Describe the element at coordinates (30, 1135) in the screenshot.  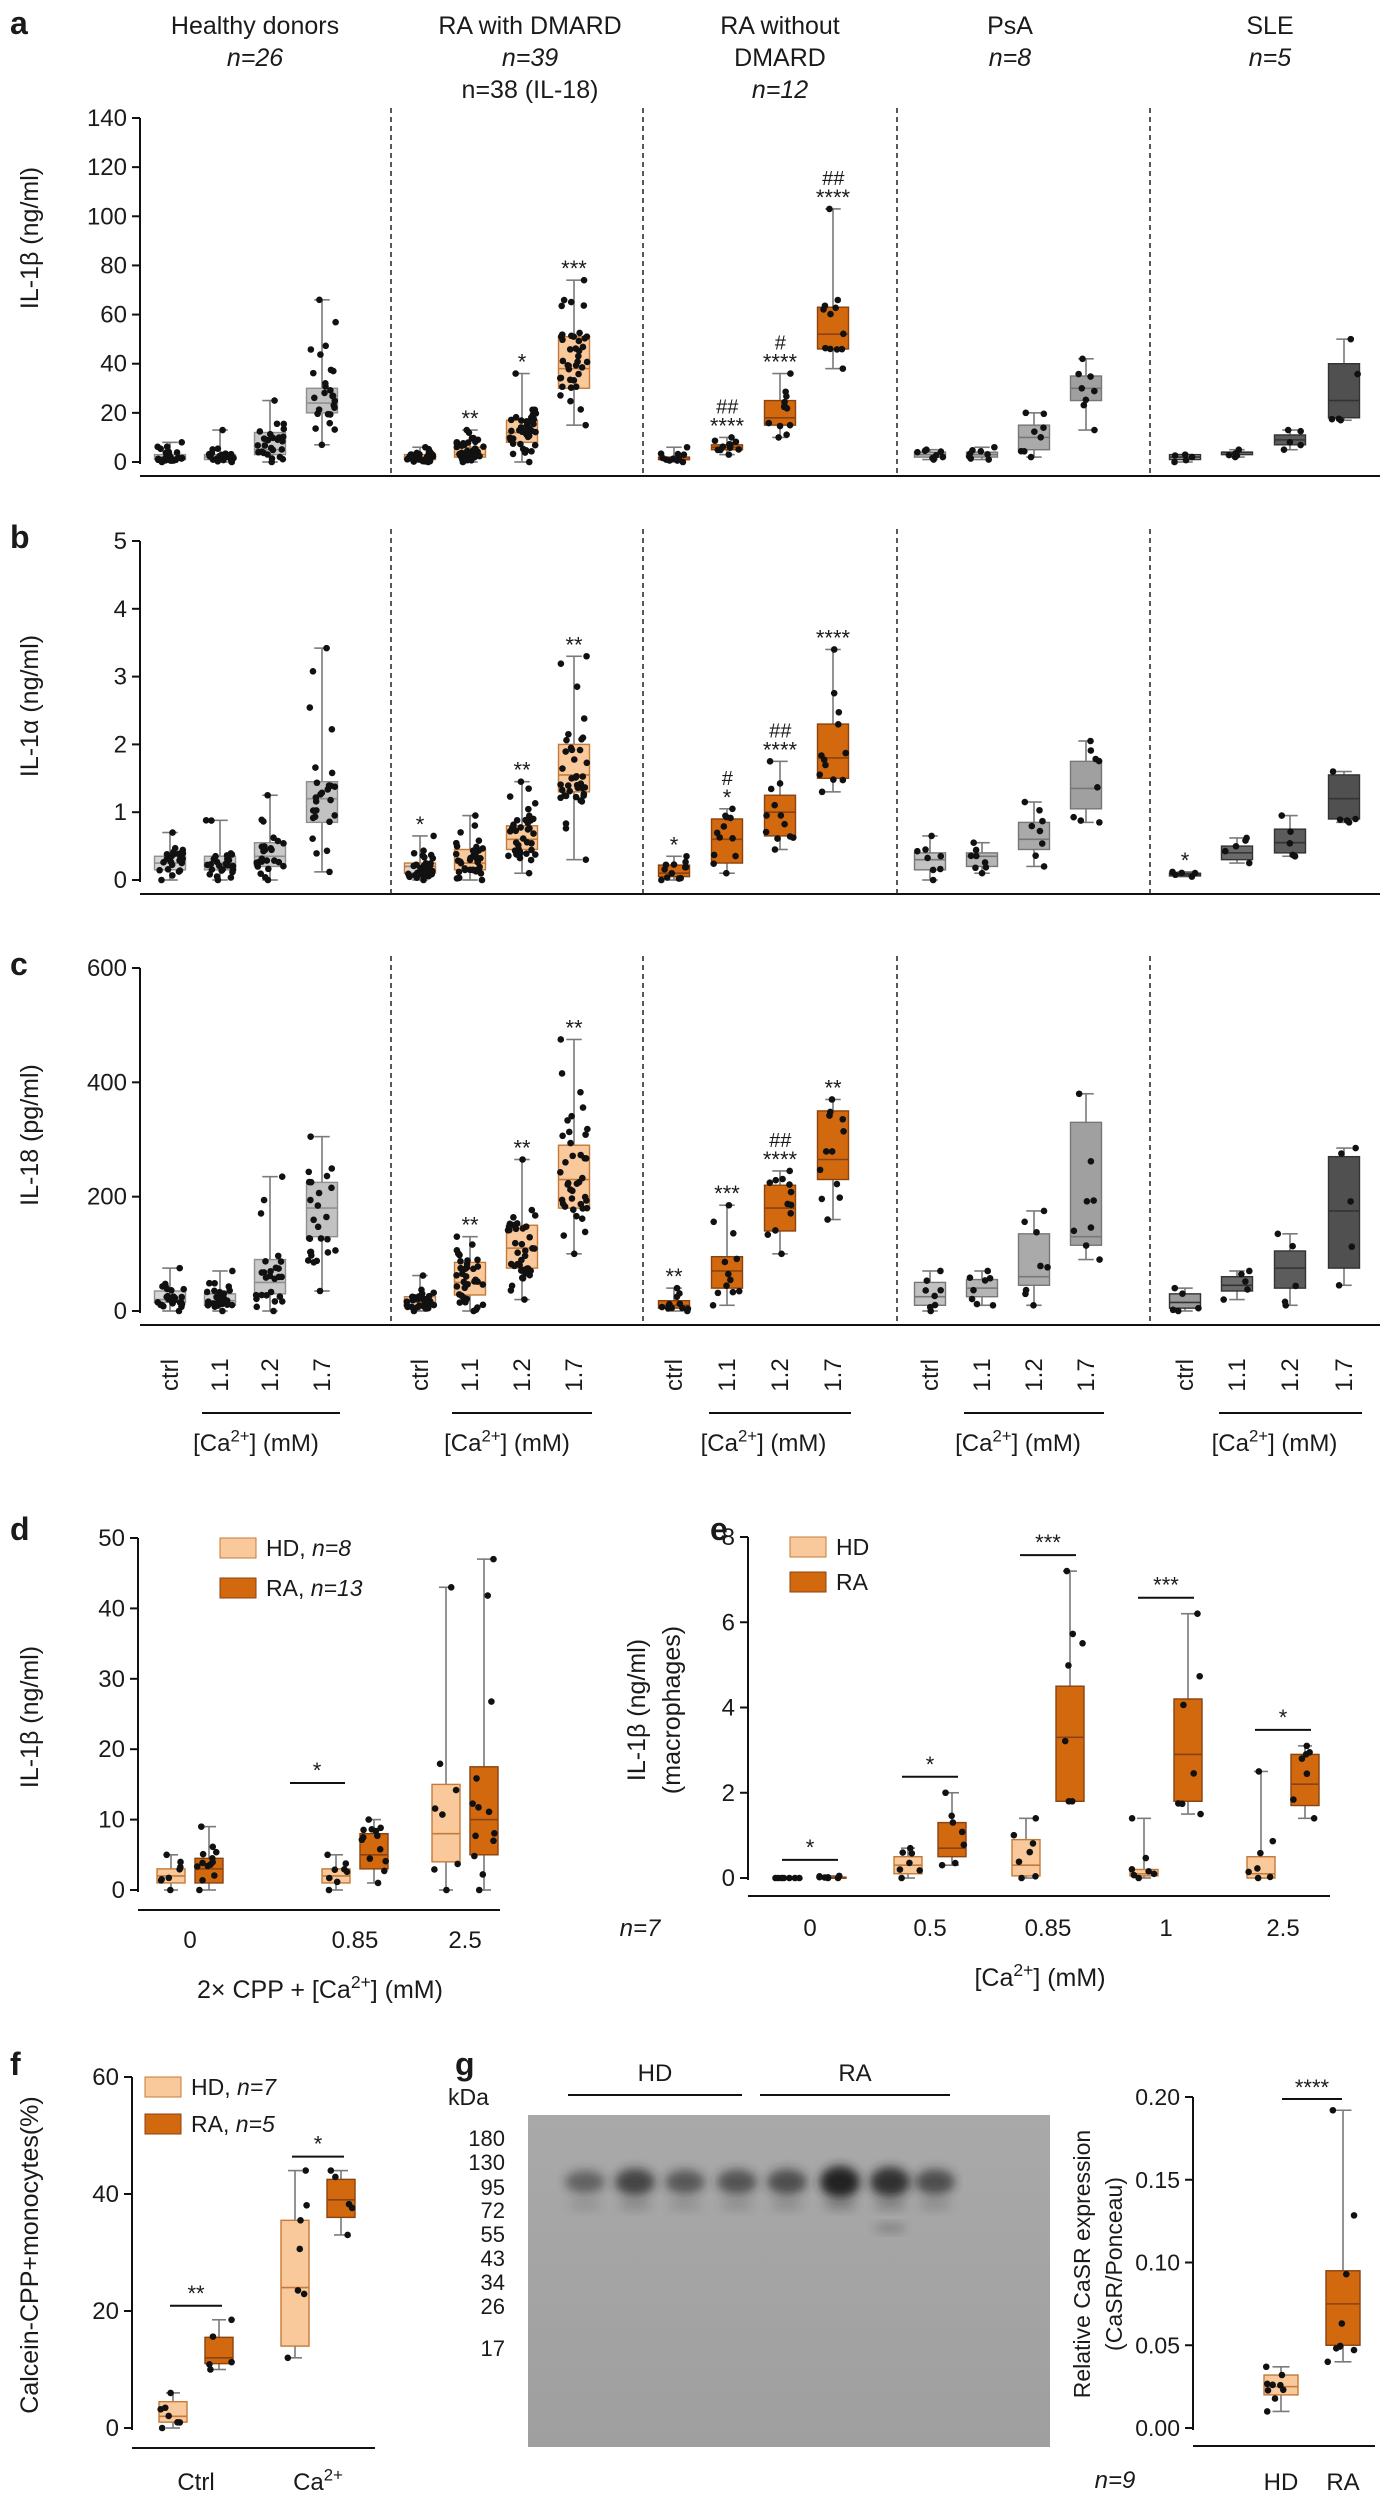
I see `y-axis-label-c: IL-18 (pg/ml)` at that location.